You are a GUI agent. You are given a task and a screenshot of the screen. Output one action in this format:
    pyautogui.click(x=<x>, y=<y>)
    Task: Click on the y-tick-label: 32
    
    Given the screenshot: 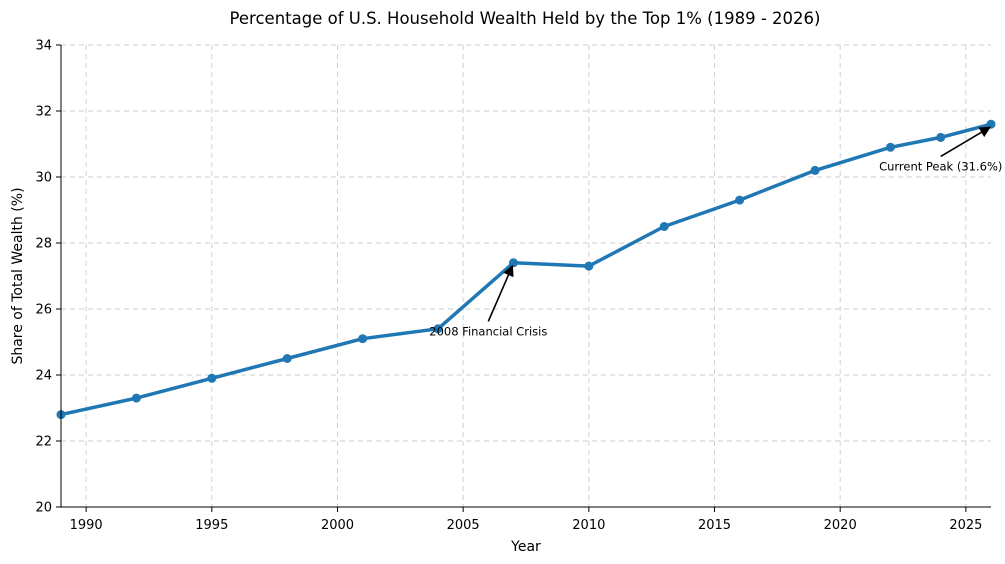 What is the action you would take?
    pyautogui.click(x=43, y=112)
    